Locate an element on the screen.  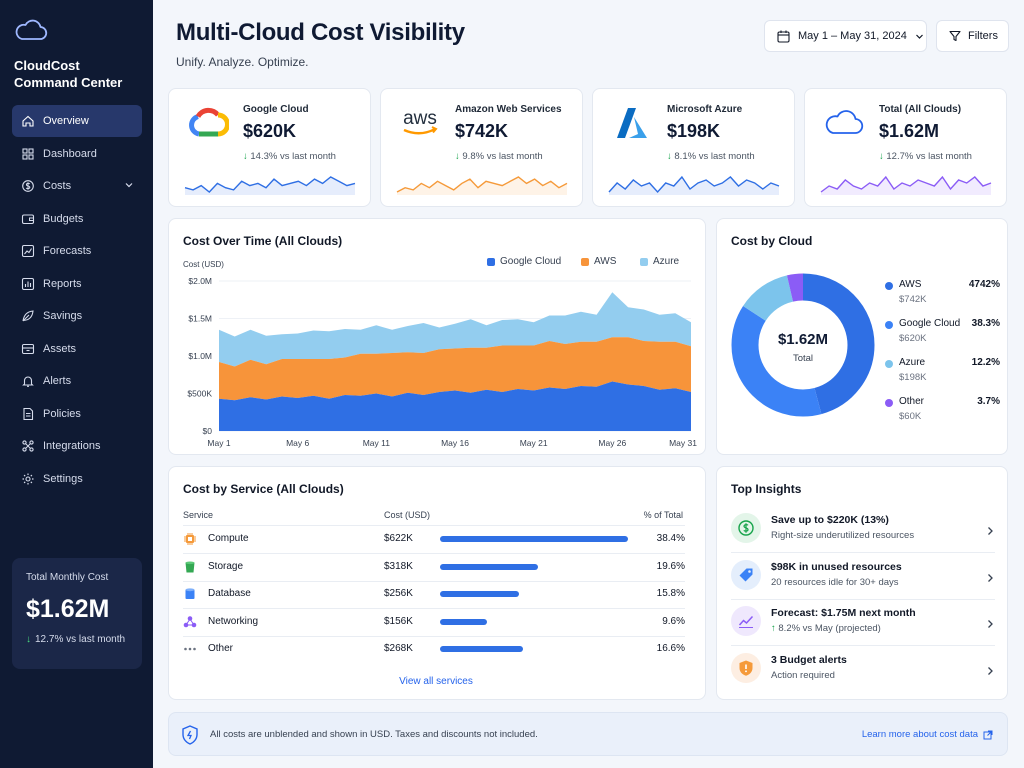
sidebar-item-savings: Savings is located at coordinates (77, 316).